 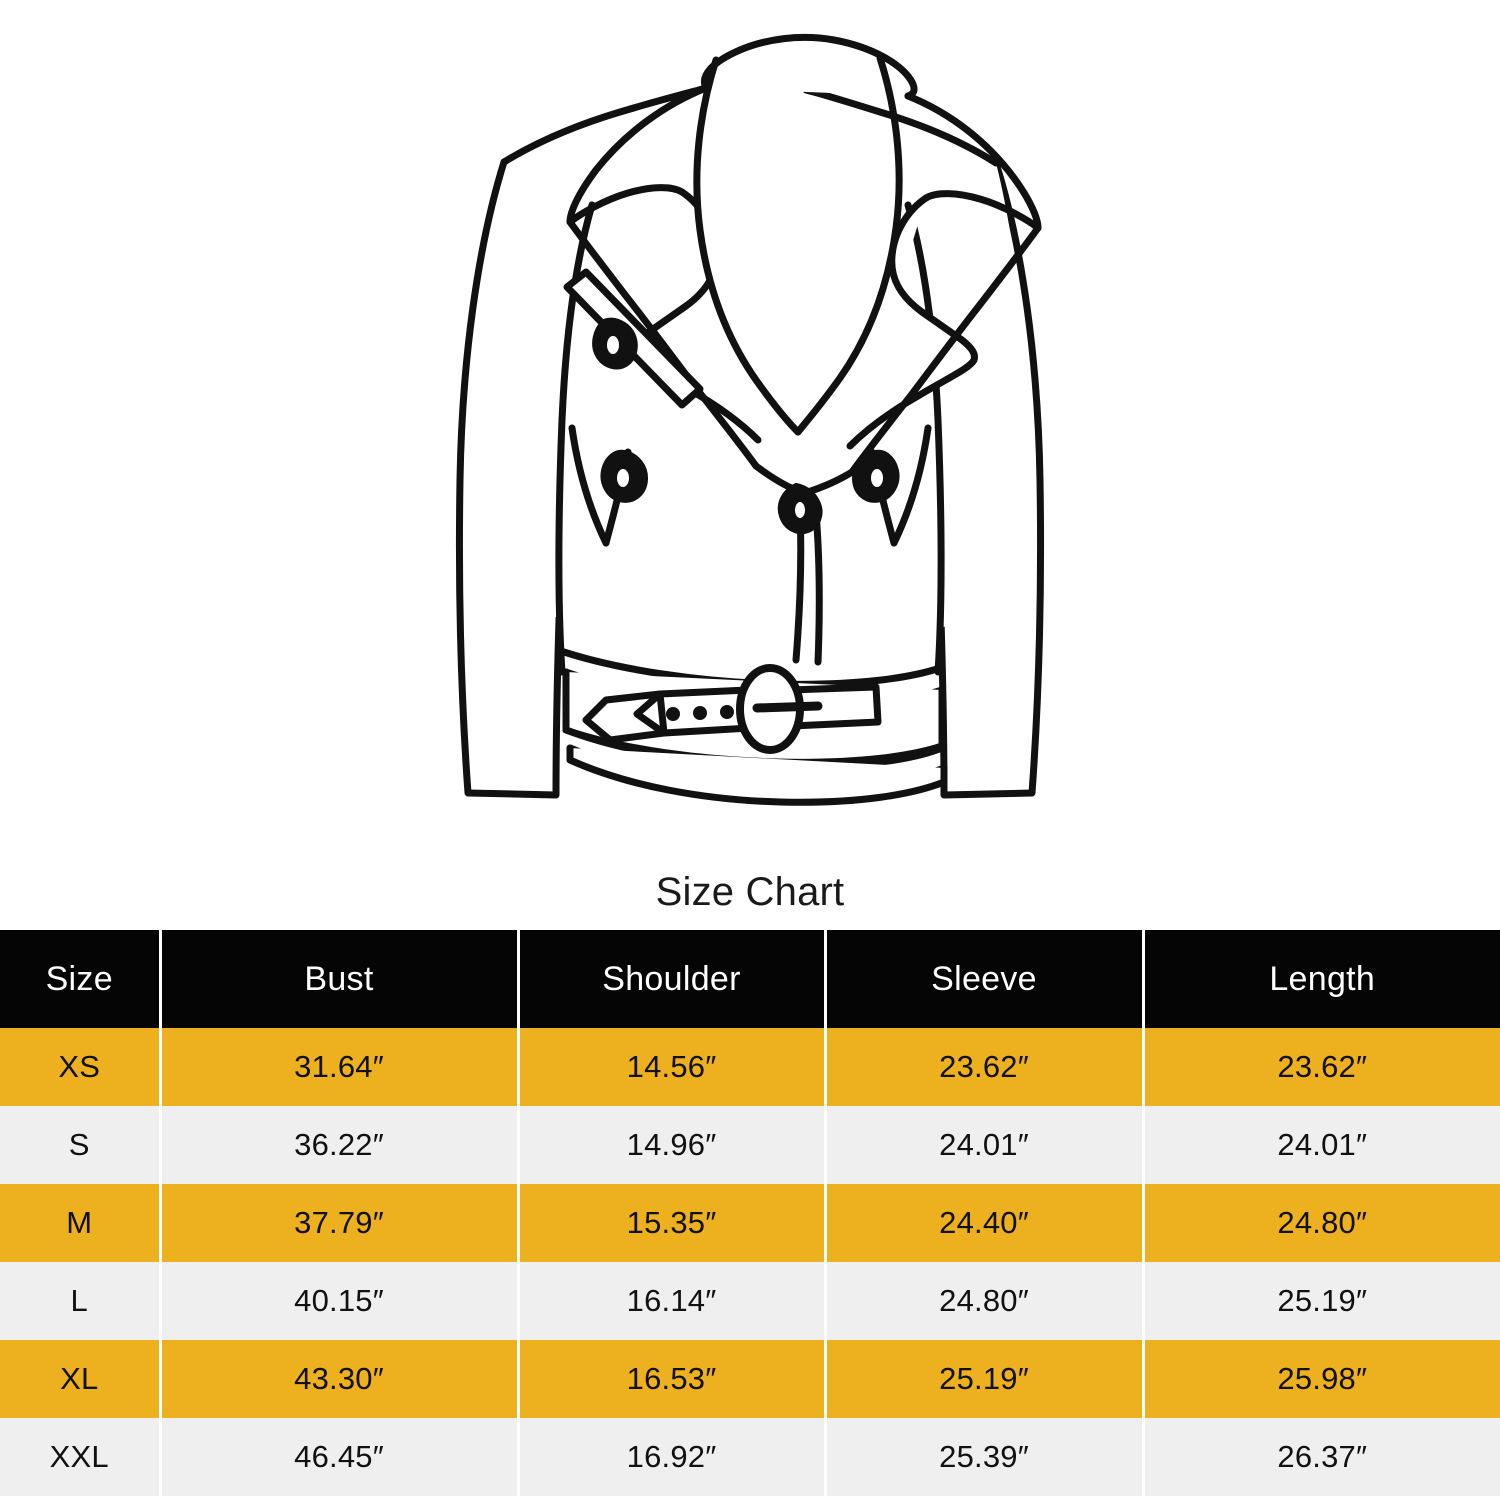 What do you see at coordinates (672, 1223) in the screenshot?
I see `cell-shoulder: 15.35″` at bounding box center [672, 1223].